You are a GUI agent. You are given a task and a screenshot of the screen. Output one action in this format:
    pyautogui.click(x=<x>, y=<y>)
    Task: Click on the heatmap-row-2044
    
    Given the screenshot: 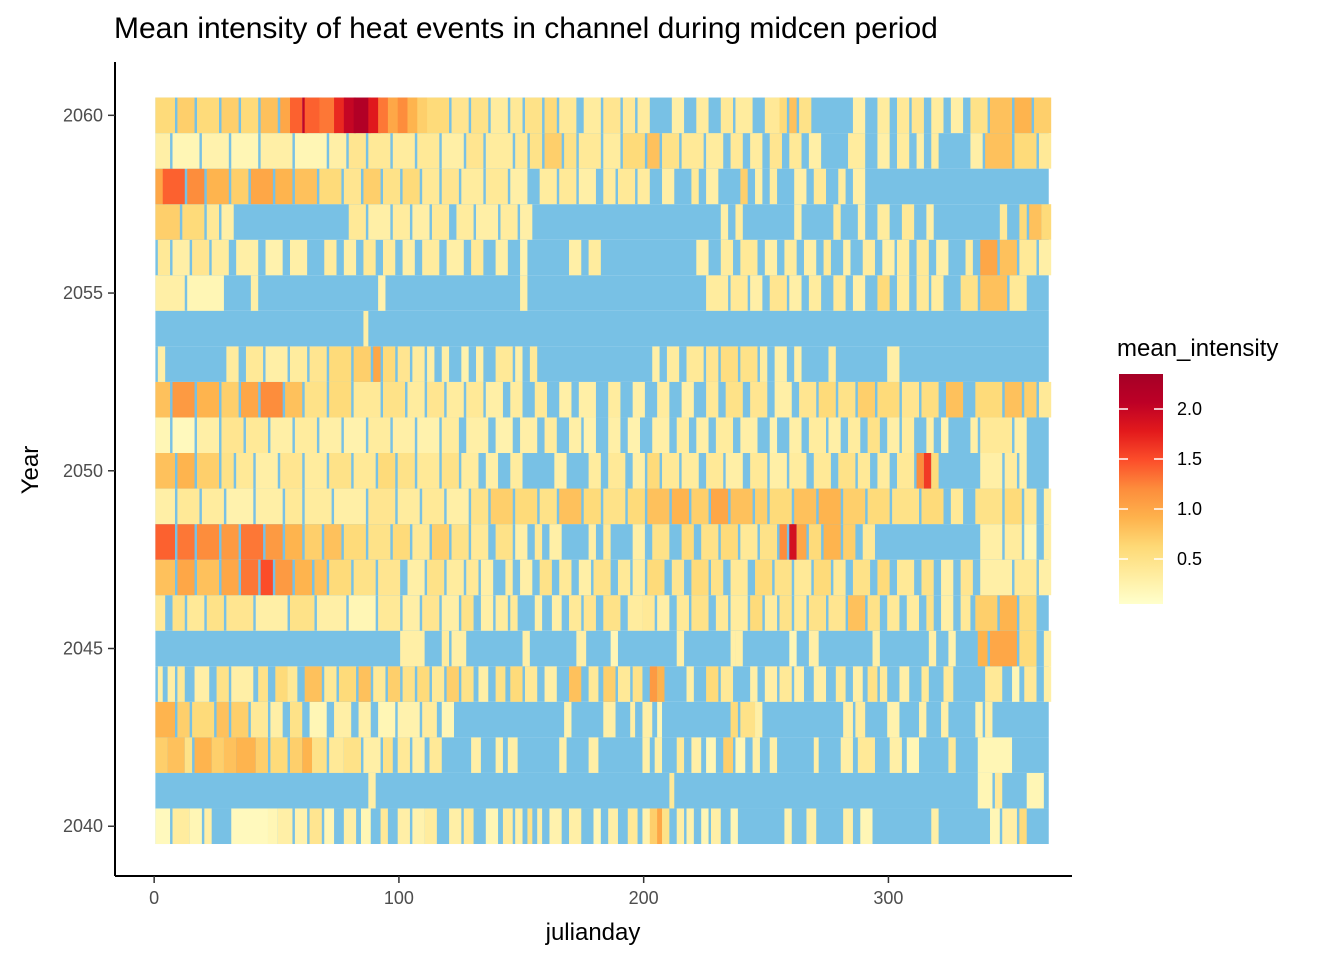 What is the action you would take?
    pyautogui.click(x=603, y=684)
    